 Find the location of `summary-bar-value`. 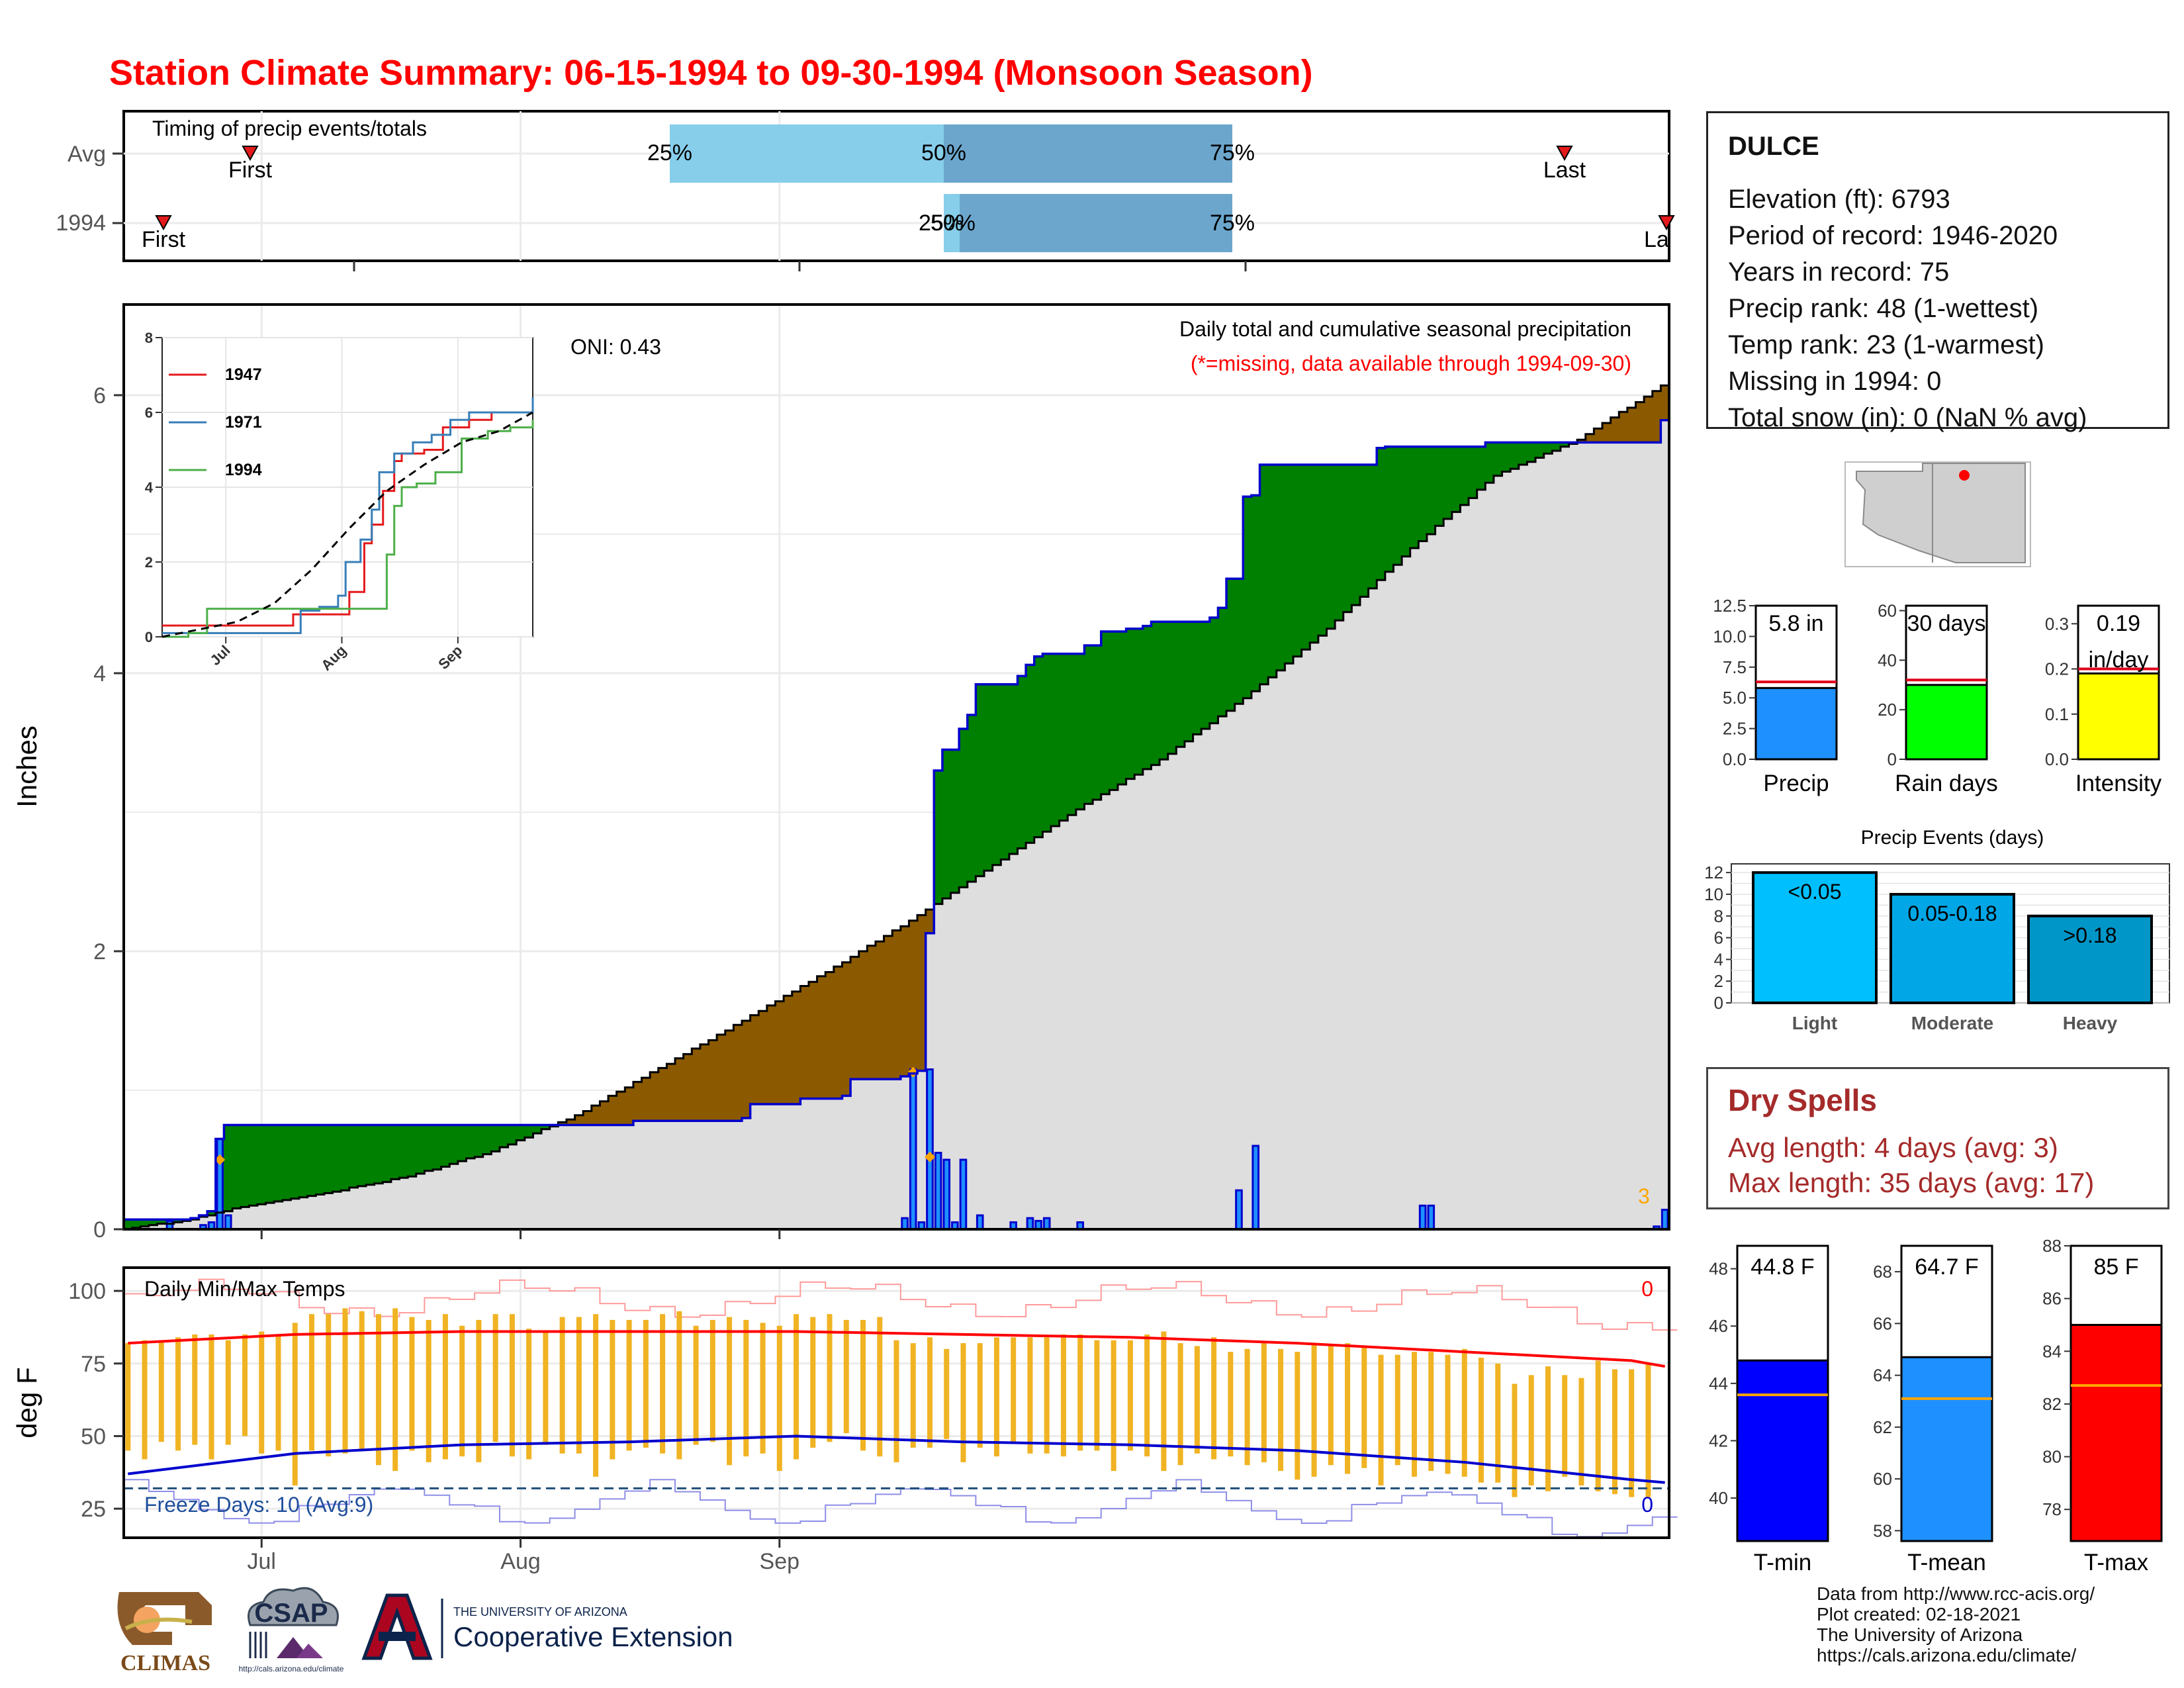

summary-bar-value is located at coordinates (1946, 722).